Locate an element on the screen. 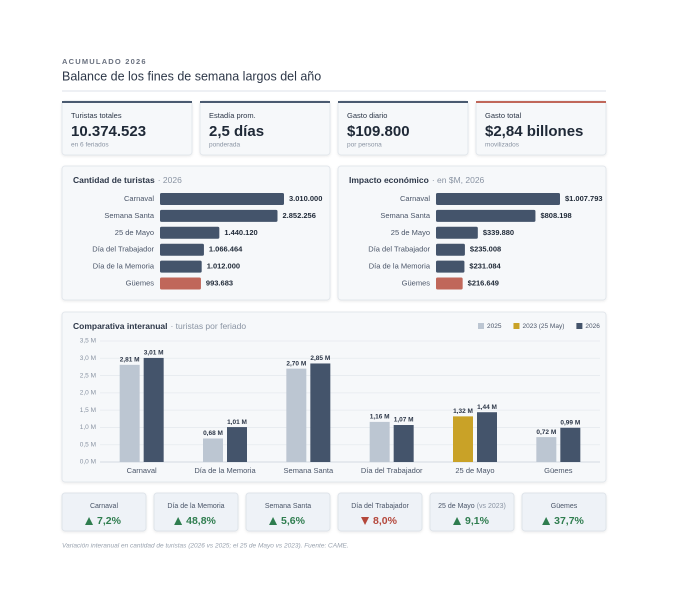 This screenshot has height=604, width=680. x-tick-label: Güemes is located at coordinates (558, 470).